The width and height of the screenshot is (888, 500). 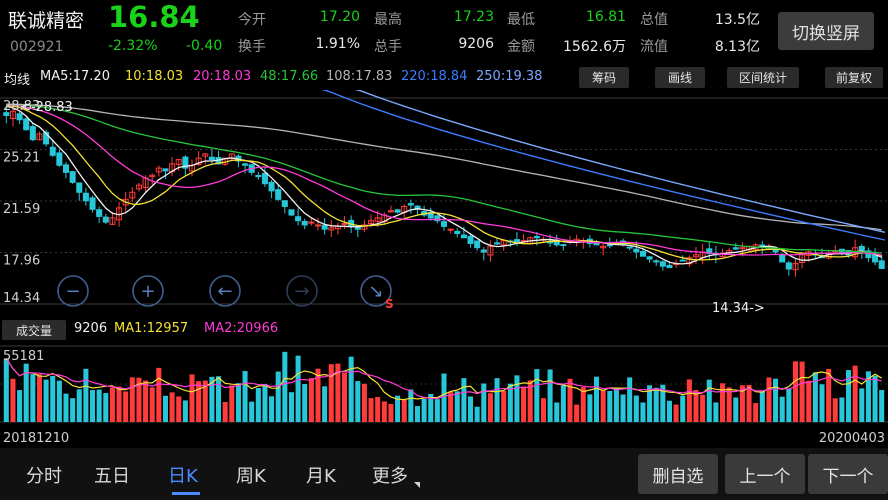 What do you see at coordinates (737, 20) in the screenshot?
I see `quote-value-total-value: 13.5亿` at bounding box center [737, 20].